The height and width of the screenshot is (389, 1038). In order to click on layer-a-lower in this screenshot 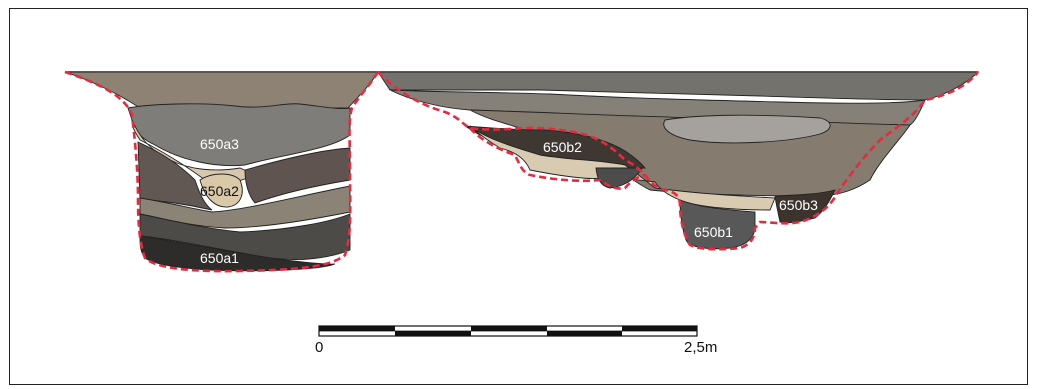, I will do `click(245, 236)`.